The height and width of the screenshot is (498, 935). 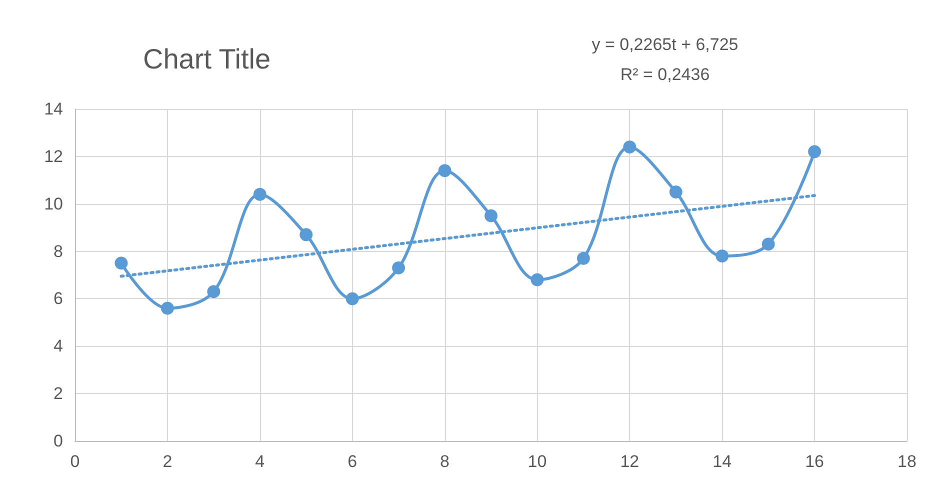 I want to click on y-tick-label: 12, so click(x=53, y=156).